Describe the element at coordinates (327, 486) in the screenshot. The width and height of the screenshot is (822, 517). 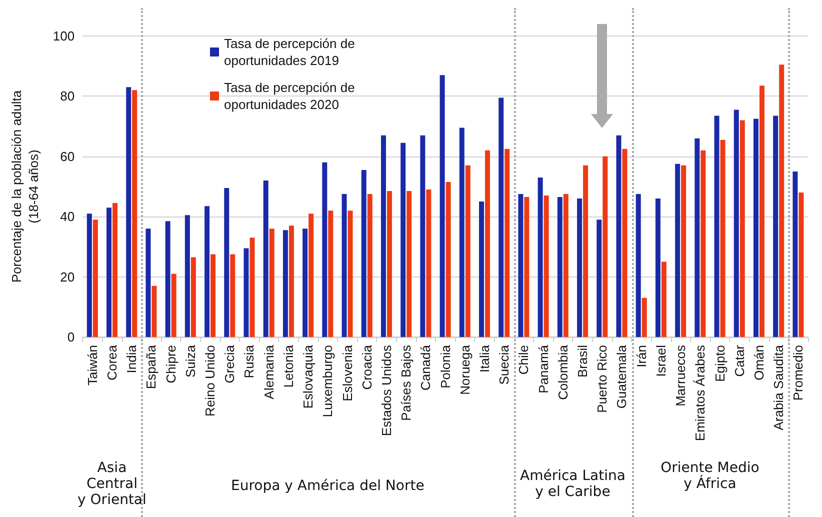
I see `text: Europa y América del Norte` at that location.